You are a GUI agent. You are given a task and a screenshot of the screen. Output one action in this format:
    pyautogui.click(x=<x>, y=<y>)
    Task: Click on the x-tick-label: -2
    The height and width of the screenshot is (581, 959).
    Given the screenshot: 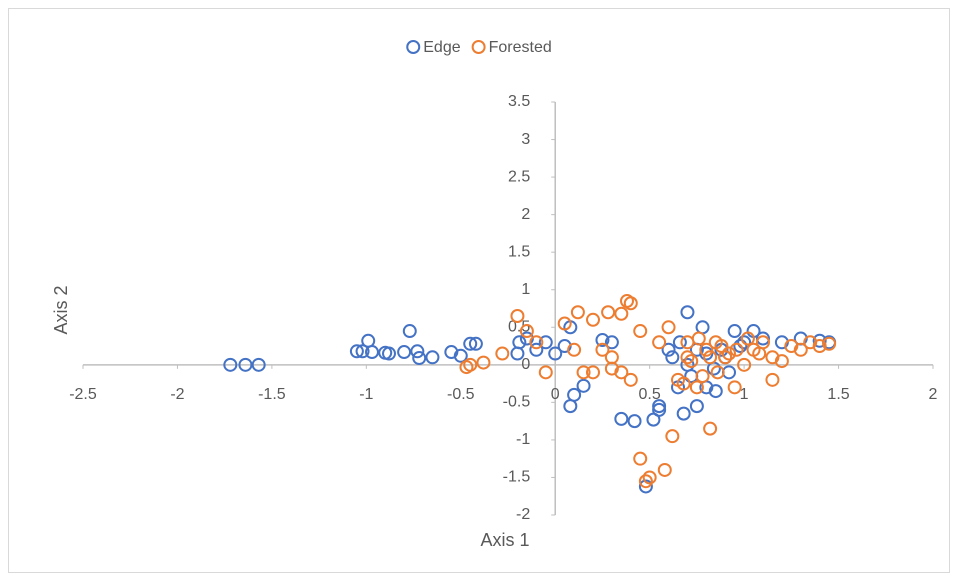 What is the action you would take?
    pyautogui.click(x=177, y=394)
    